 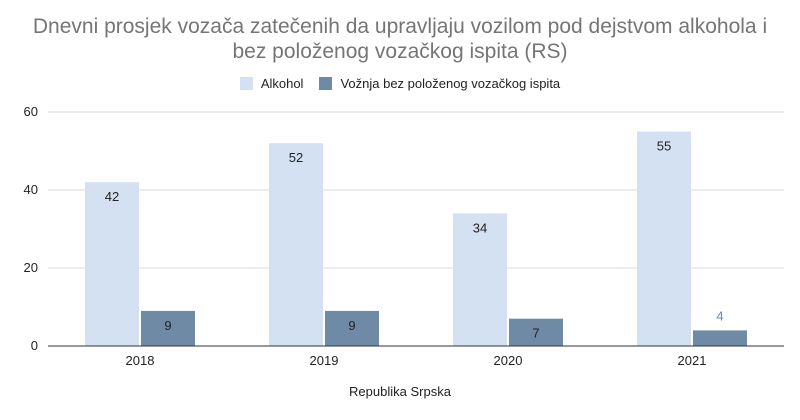 I want to click on y-tick-label-0: 0, so click(x=34, y=345).